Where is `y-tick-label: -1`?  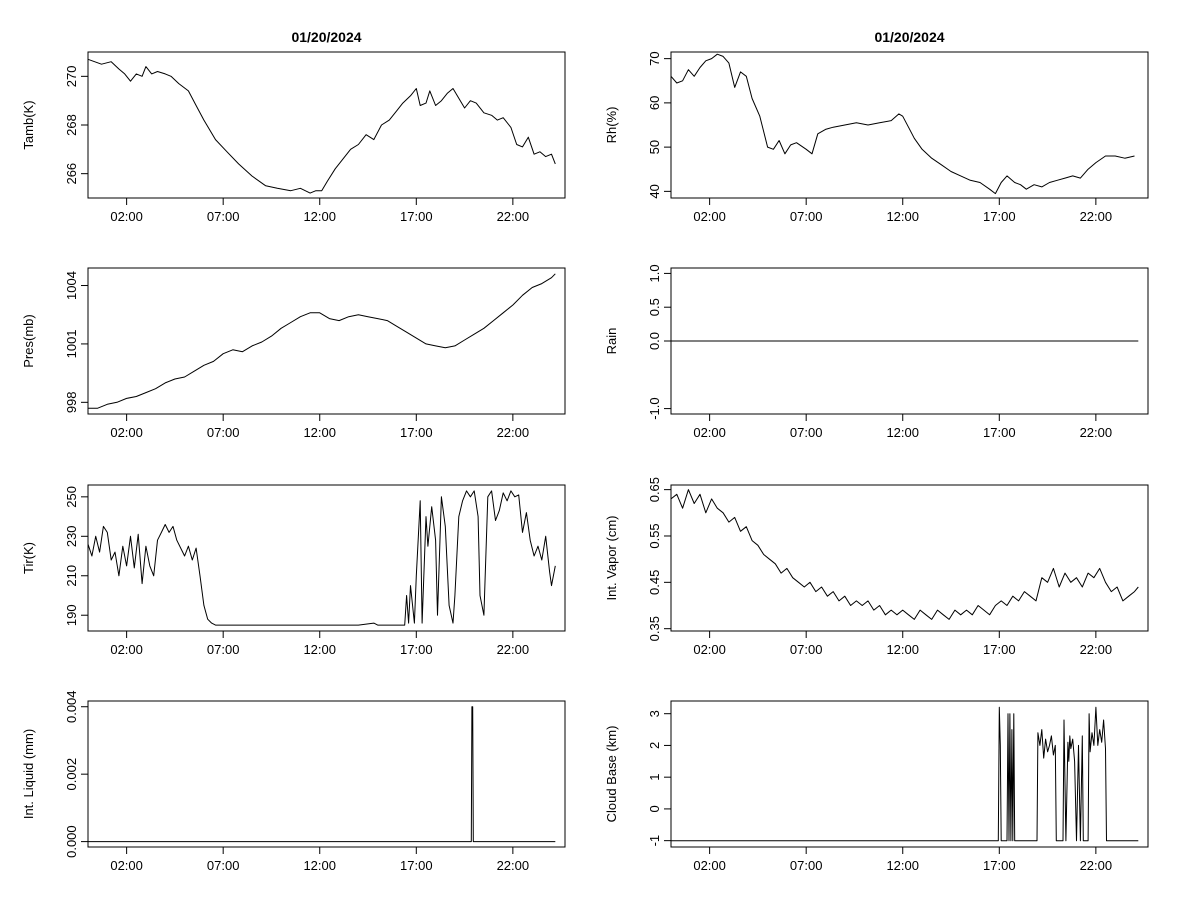
y-tick-label: -1 is located at coordinates (654, 841).